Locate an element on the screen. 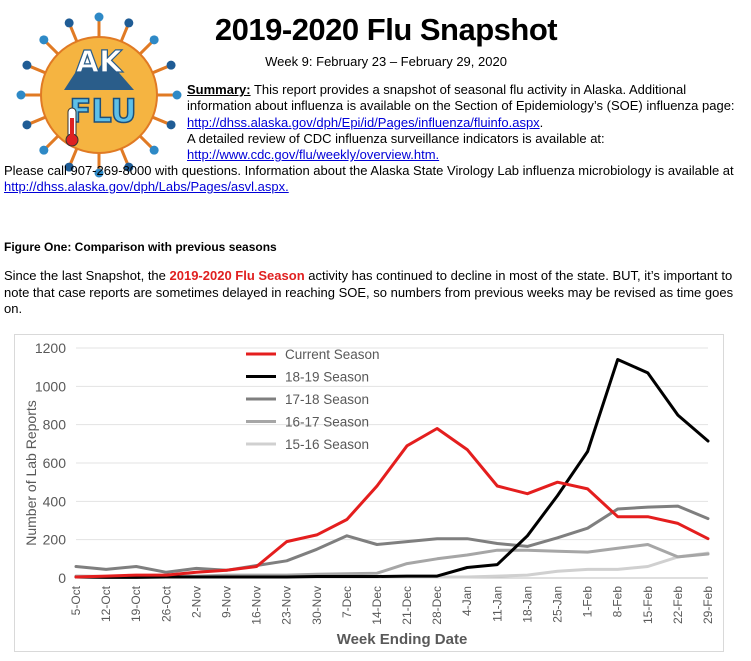 The height and width of the screenshot is (661, 751). x-tick-label: 18-Jan is located at coordinates (527, 604).